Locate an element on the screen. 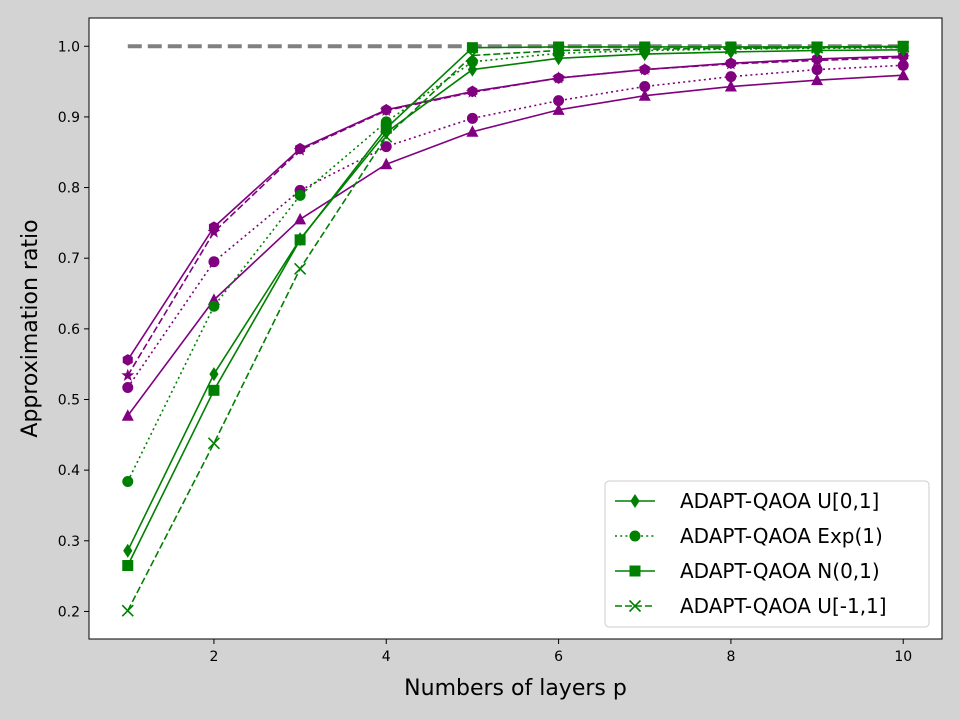 This screenshot has height=720, width=960. y-tick-label: 0.6 is located at coordinates (69, 330).